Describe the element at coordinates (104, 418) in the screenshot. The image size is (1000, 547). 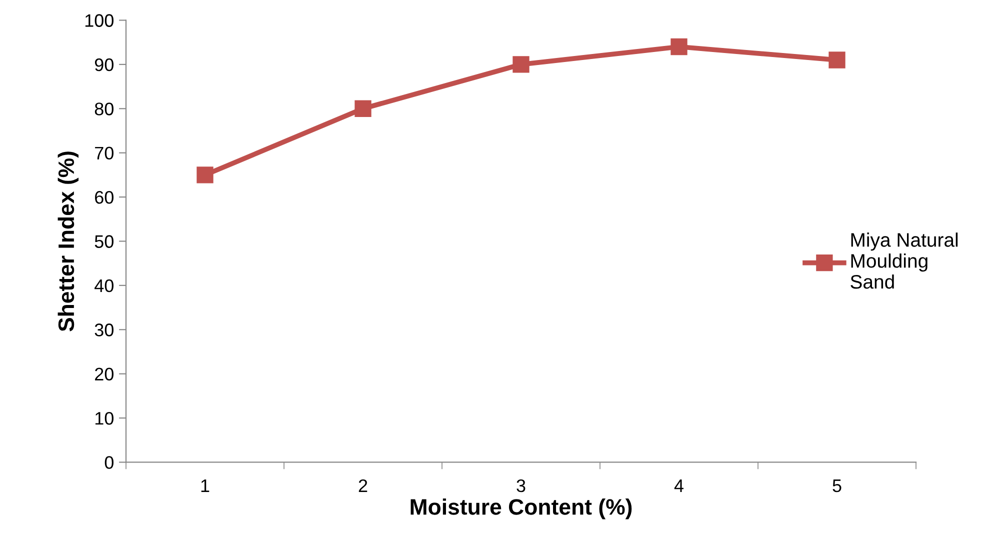
I see `y-tick-label: 10` at that location.